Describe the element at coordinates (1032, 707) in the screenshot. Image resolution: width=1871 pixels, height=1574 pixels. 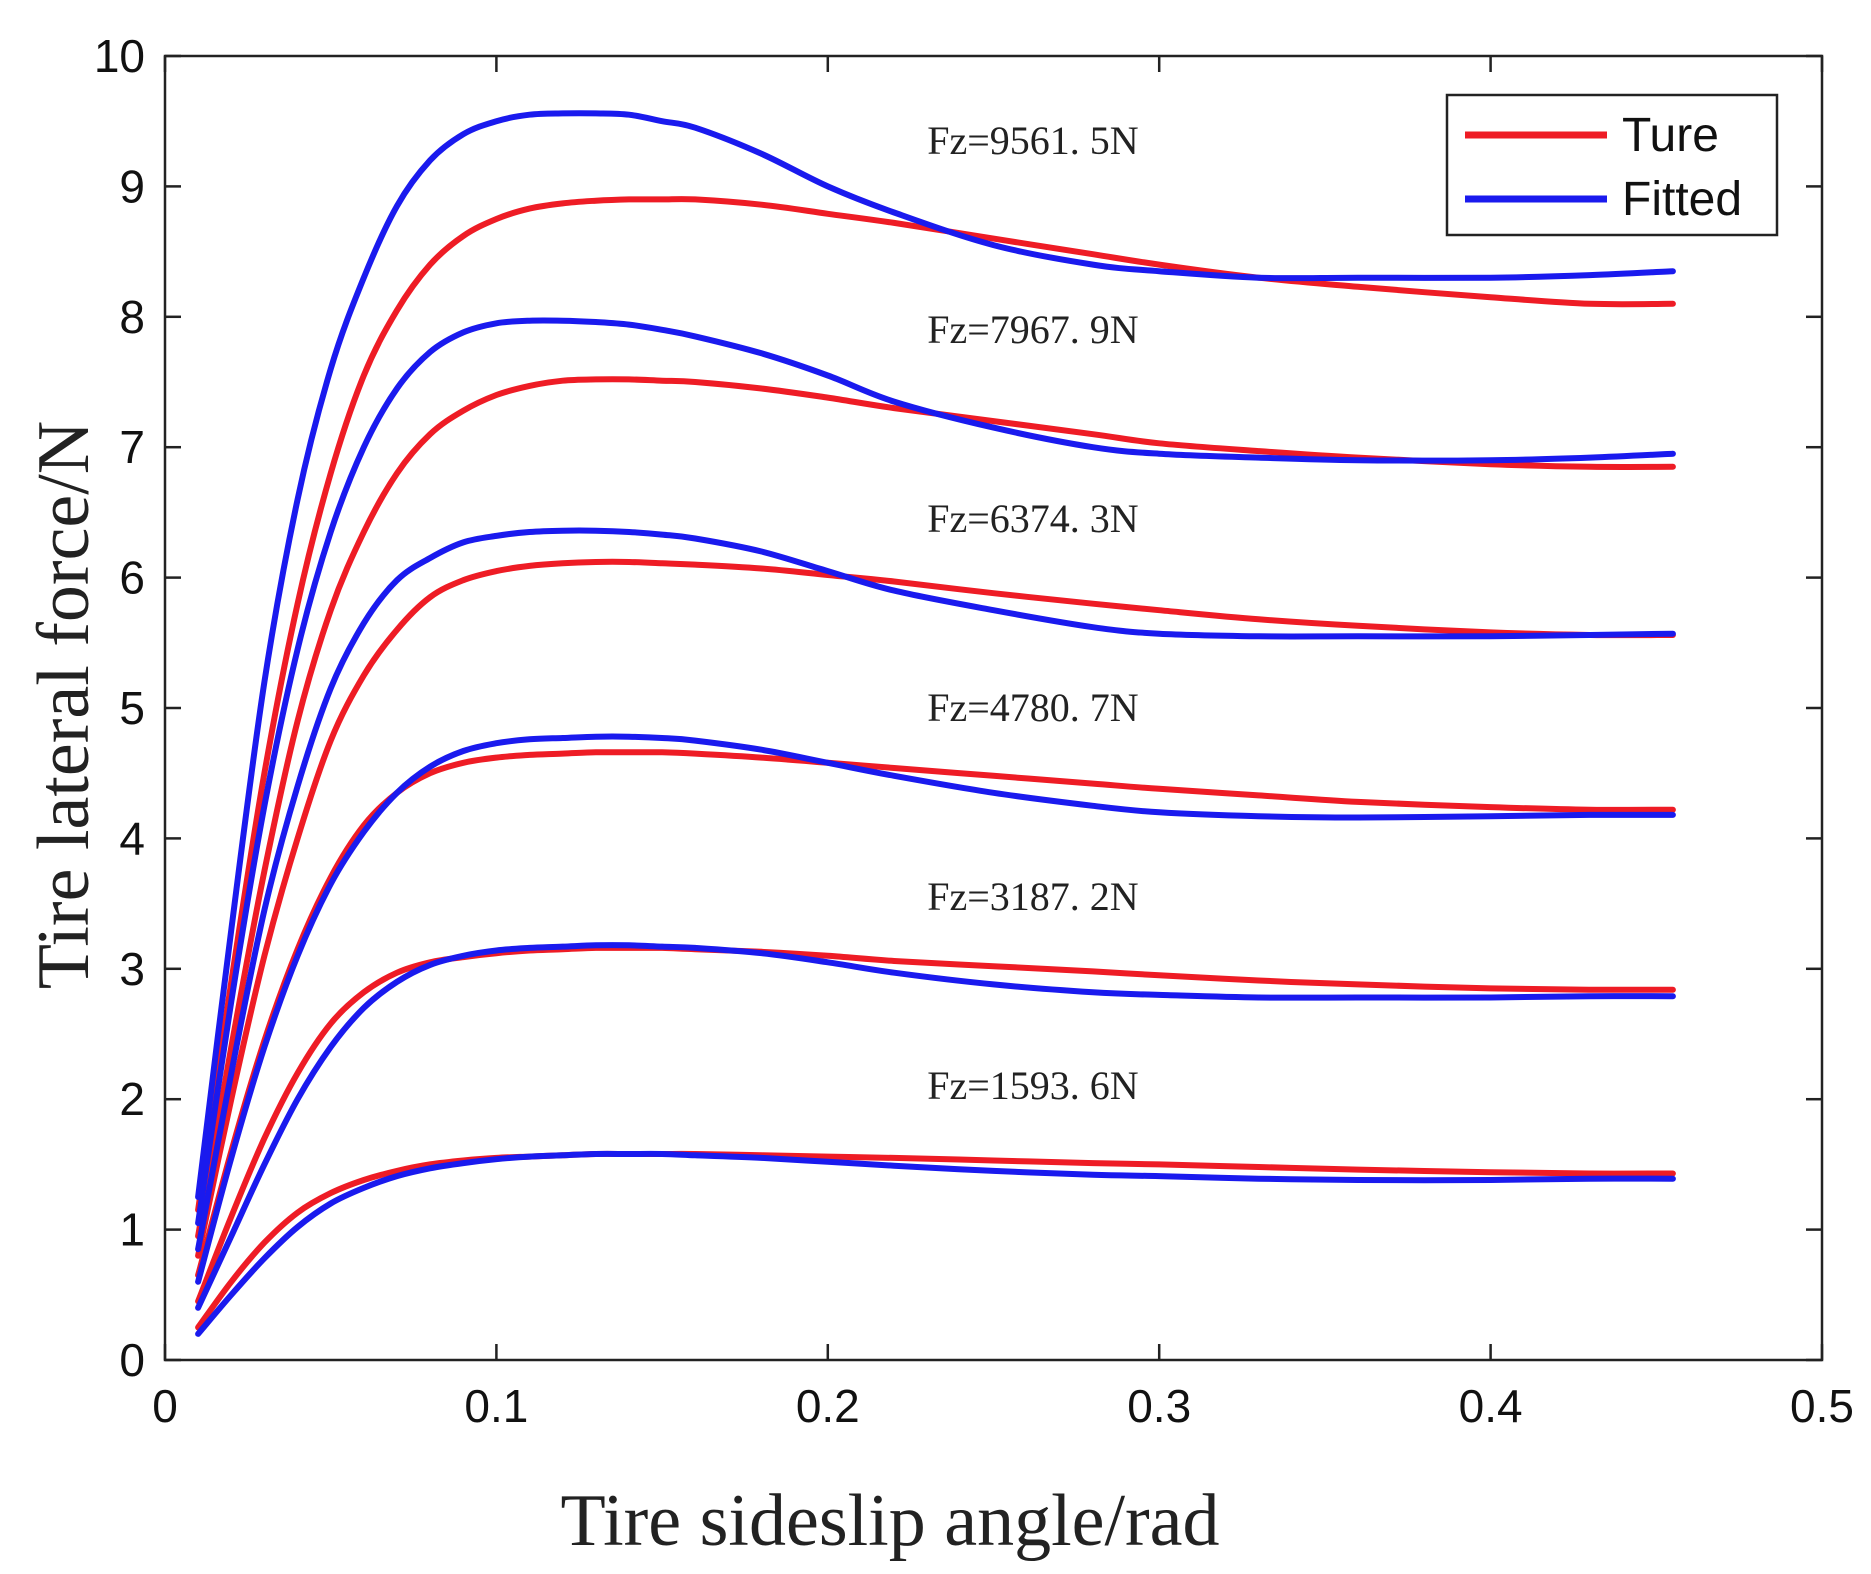
I see `curve-label: Fz=4780. 7N` at that location.